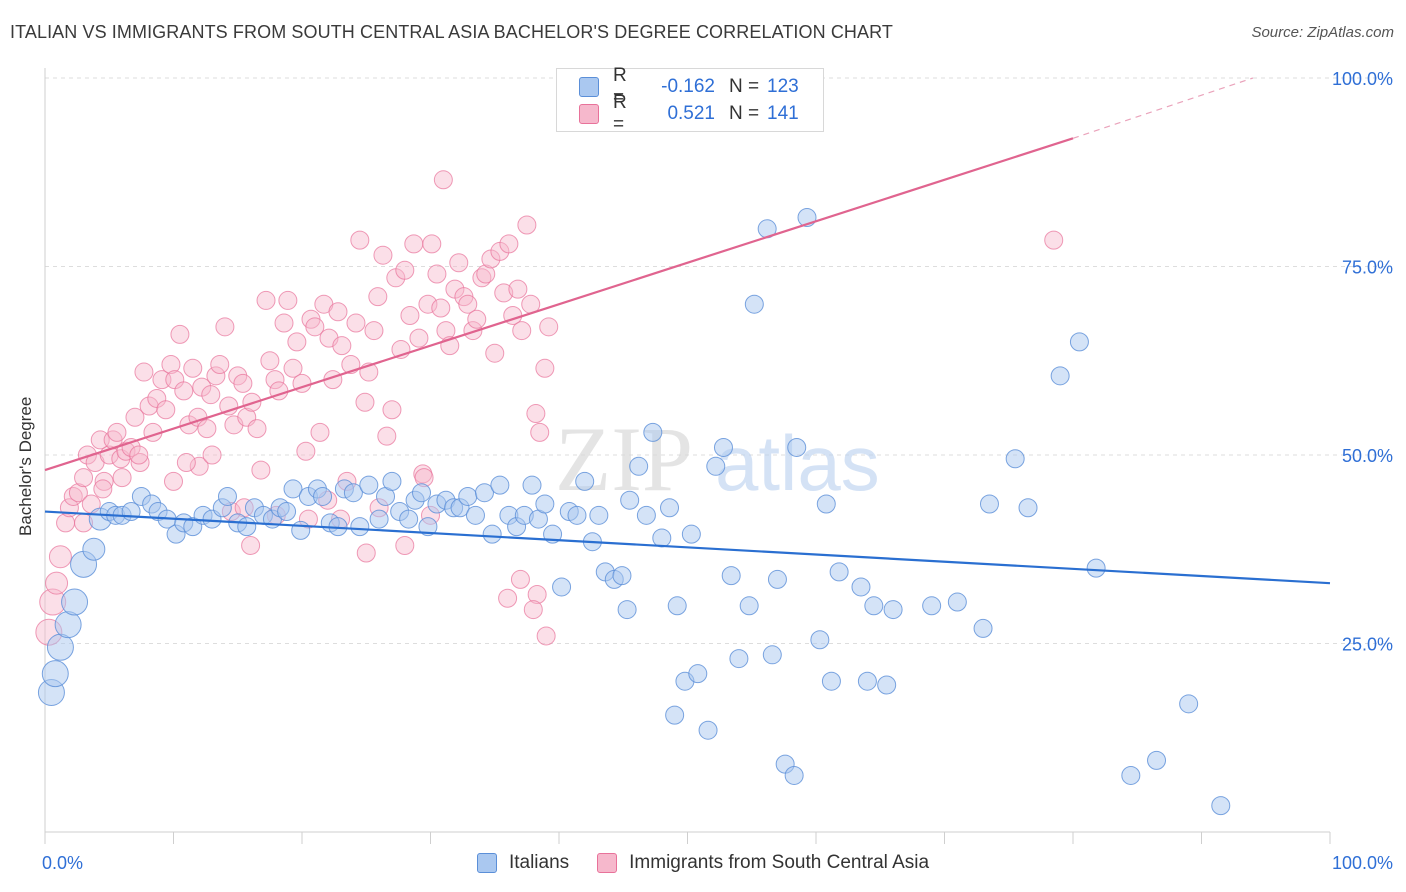  I want to click on r-value: 0.521, so click(691, 113).